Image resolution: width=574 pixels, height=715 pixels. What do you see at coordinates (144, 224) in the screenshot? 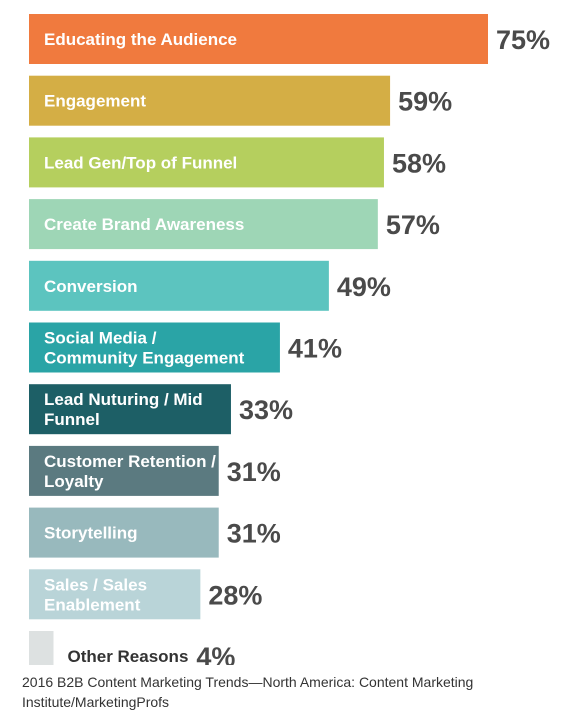
I see `bar-category-label: Create Brand Awareness` at bounding box center [144, 224].